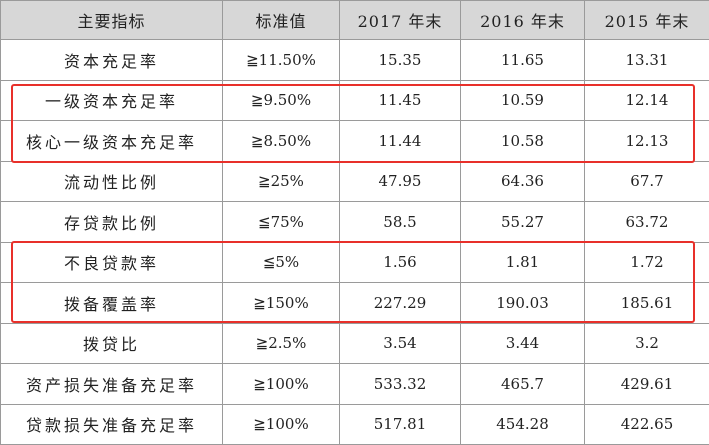  Describe the element at coordinates (111, 343) in the screenshot. I see `row-name: 拨贷比` at that location.